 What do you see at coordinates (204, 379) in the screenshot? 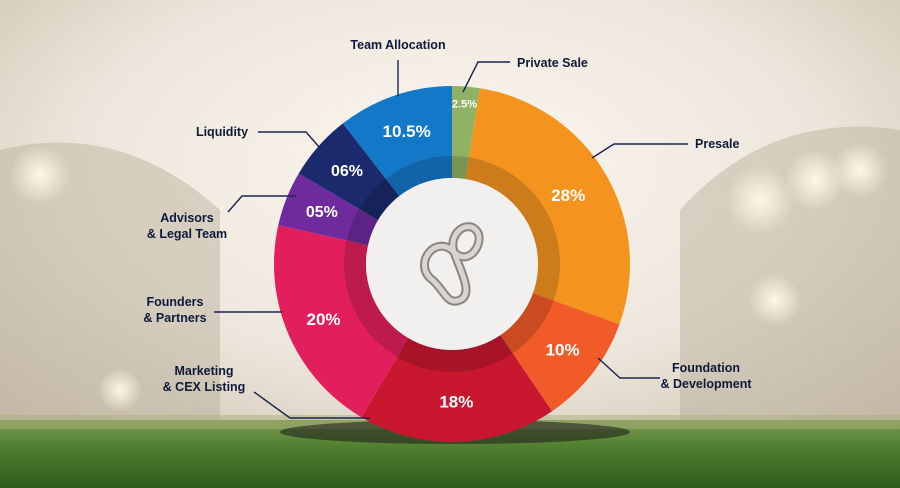
I see `slice-callout-label: Marketing & CEX Listing` at bounding box center [204, 379].